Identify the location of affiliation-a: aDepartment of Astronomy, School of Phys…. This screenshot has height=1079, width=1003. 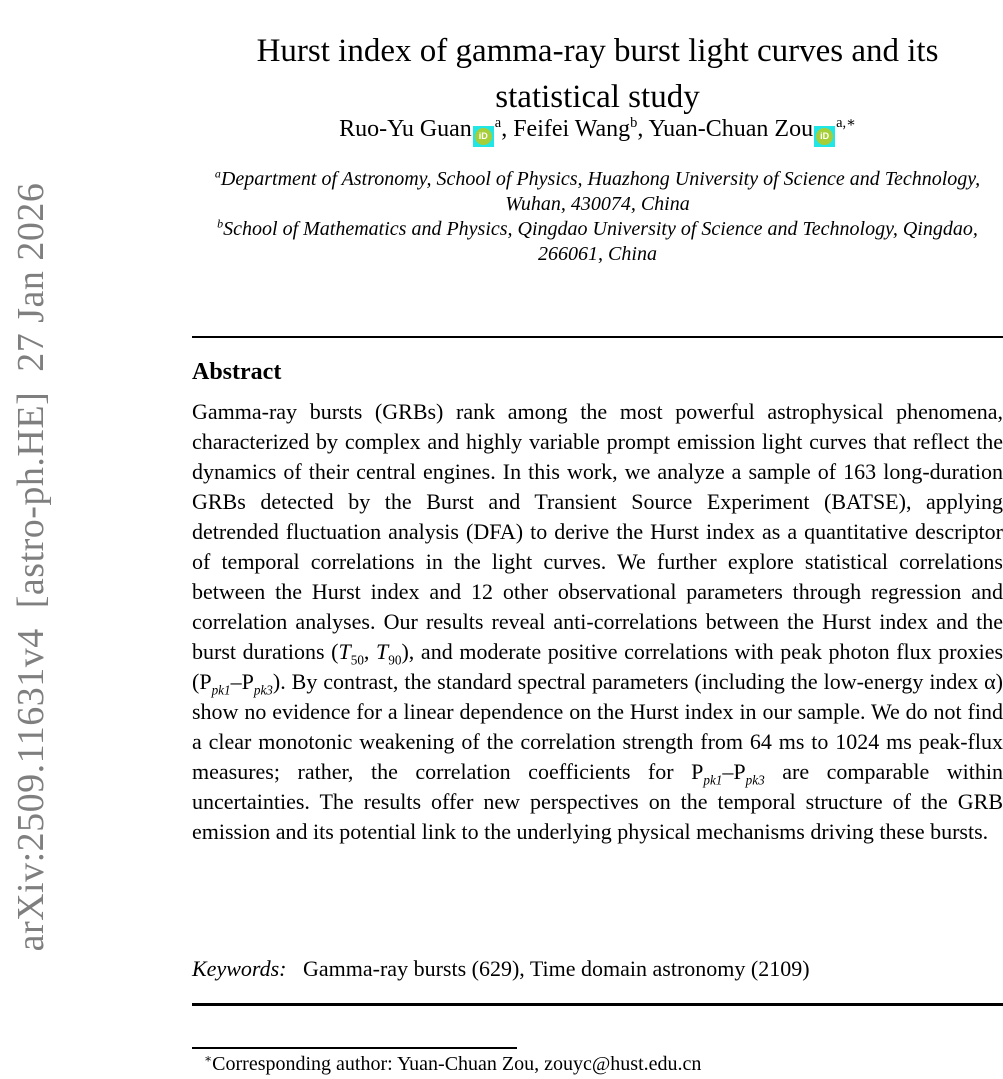
(597, 190).